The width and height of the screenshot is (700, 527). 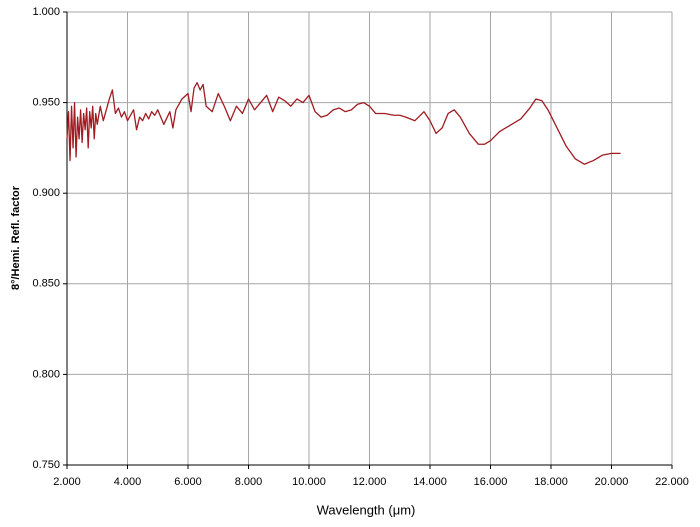 What do you see at coordinates (46, 103) in the screenshot?
I see `y-tick-label: 0.950` at bounding box center [46, 103].